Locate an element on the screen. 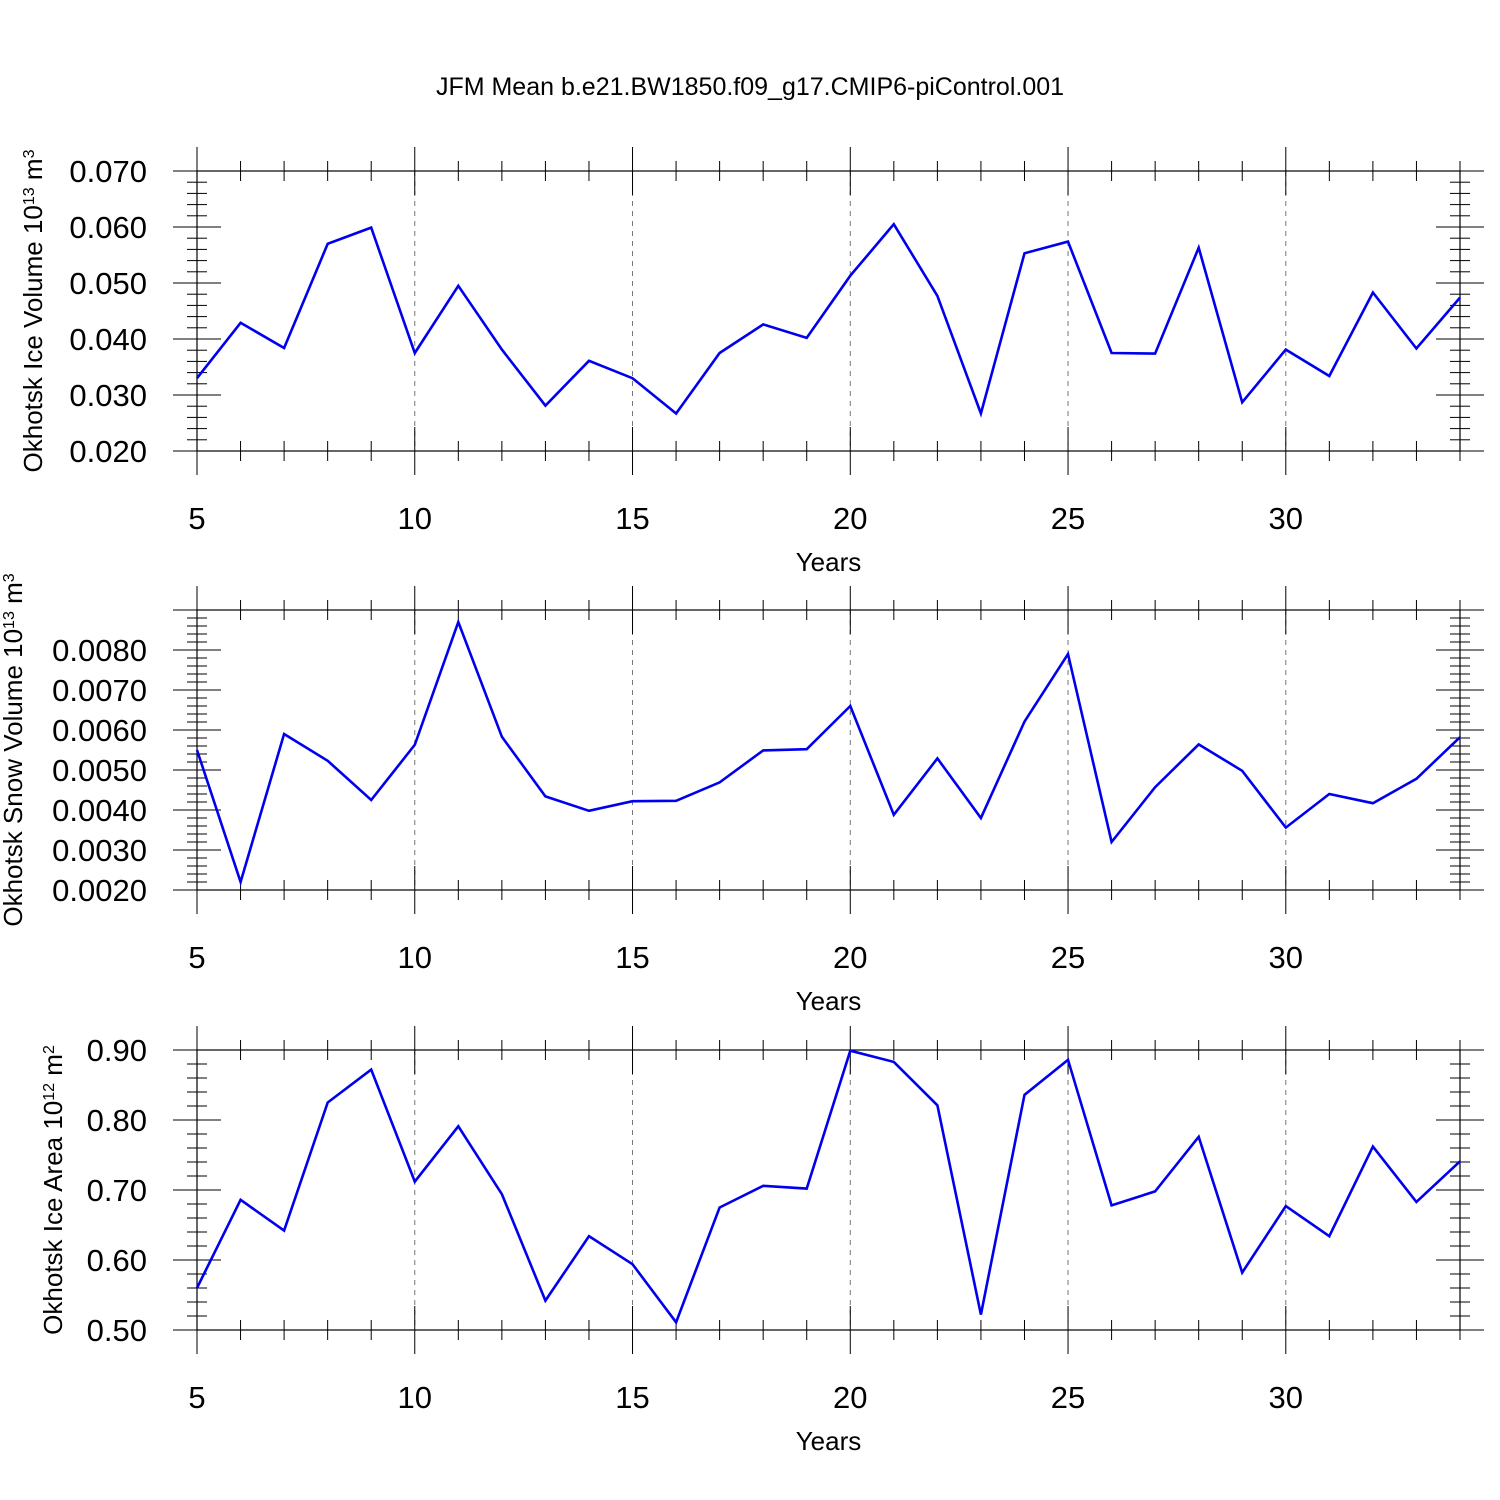 The width and height of the screenshot is (1500, 1500). y-tick-label: 0.040 is located at coordinates (108, 339).